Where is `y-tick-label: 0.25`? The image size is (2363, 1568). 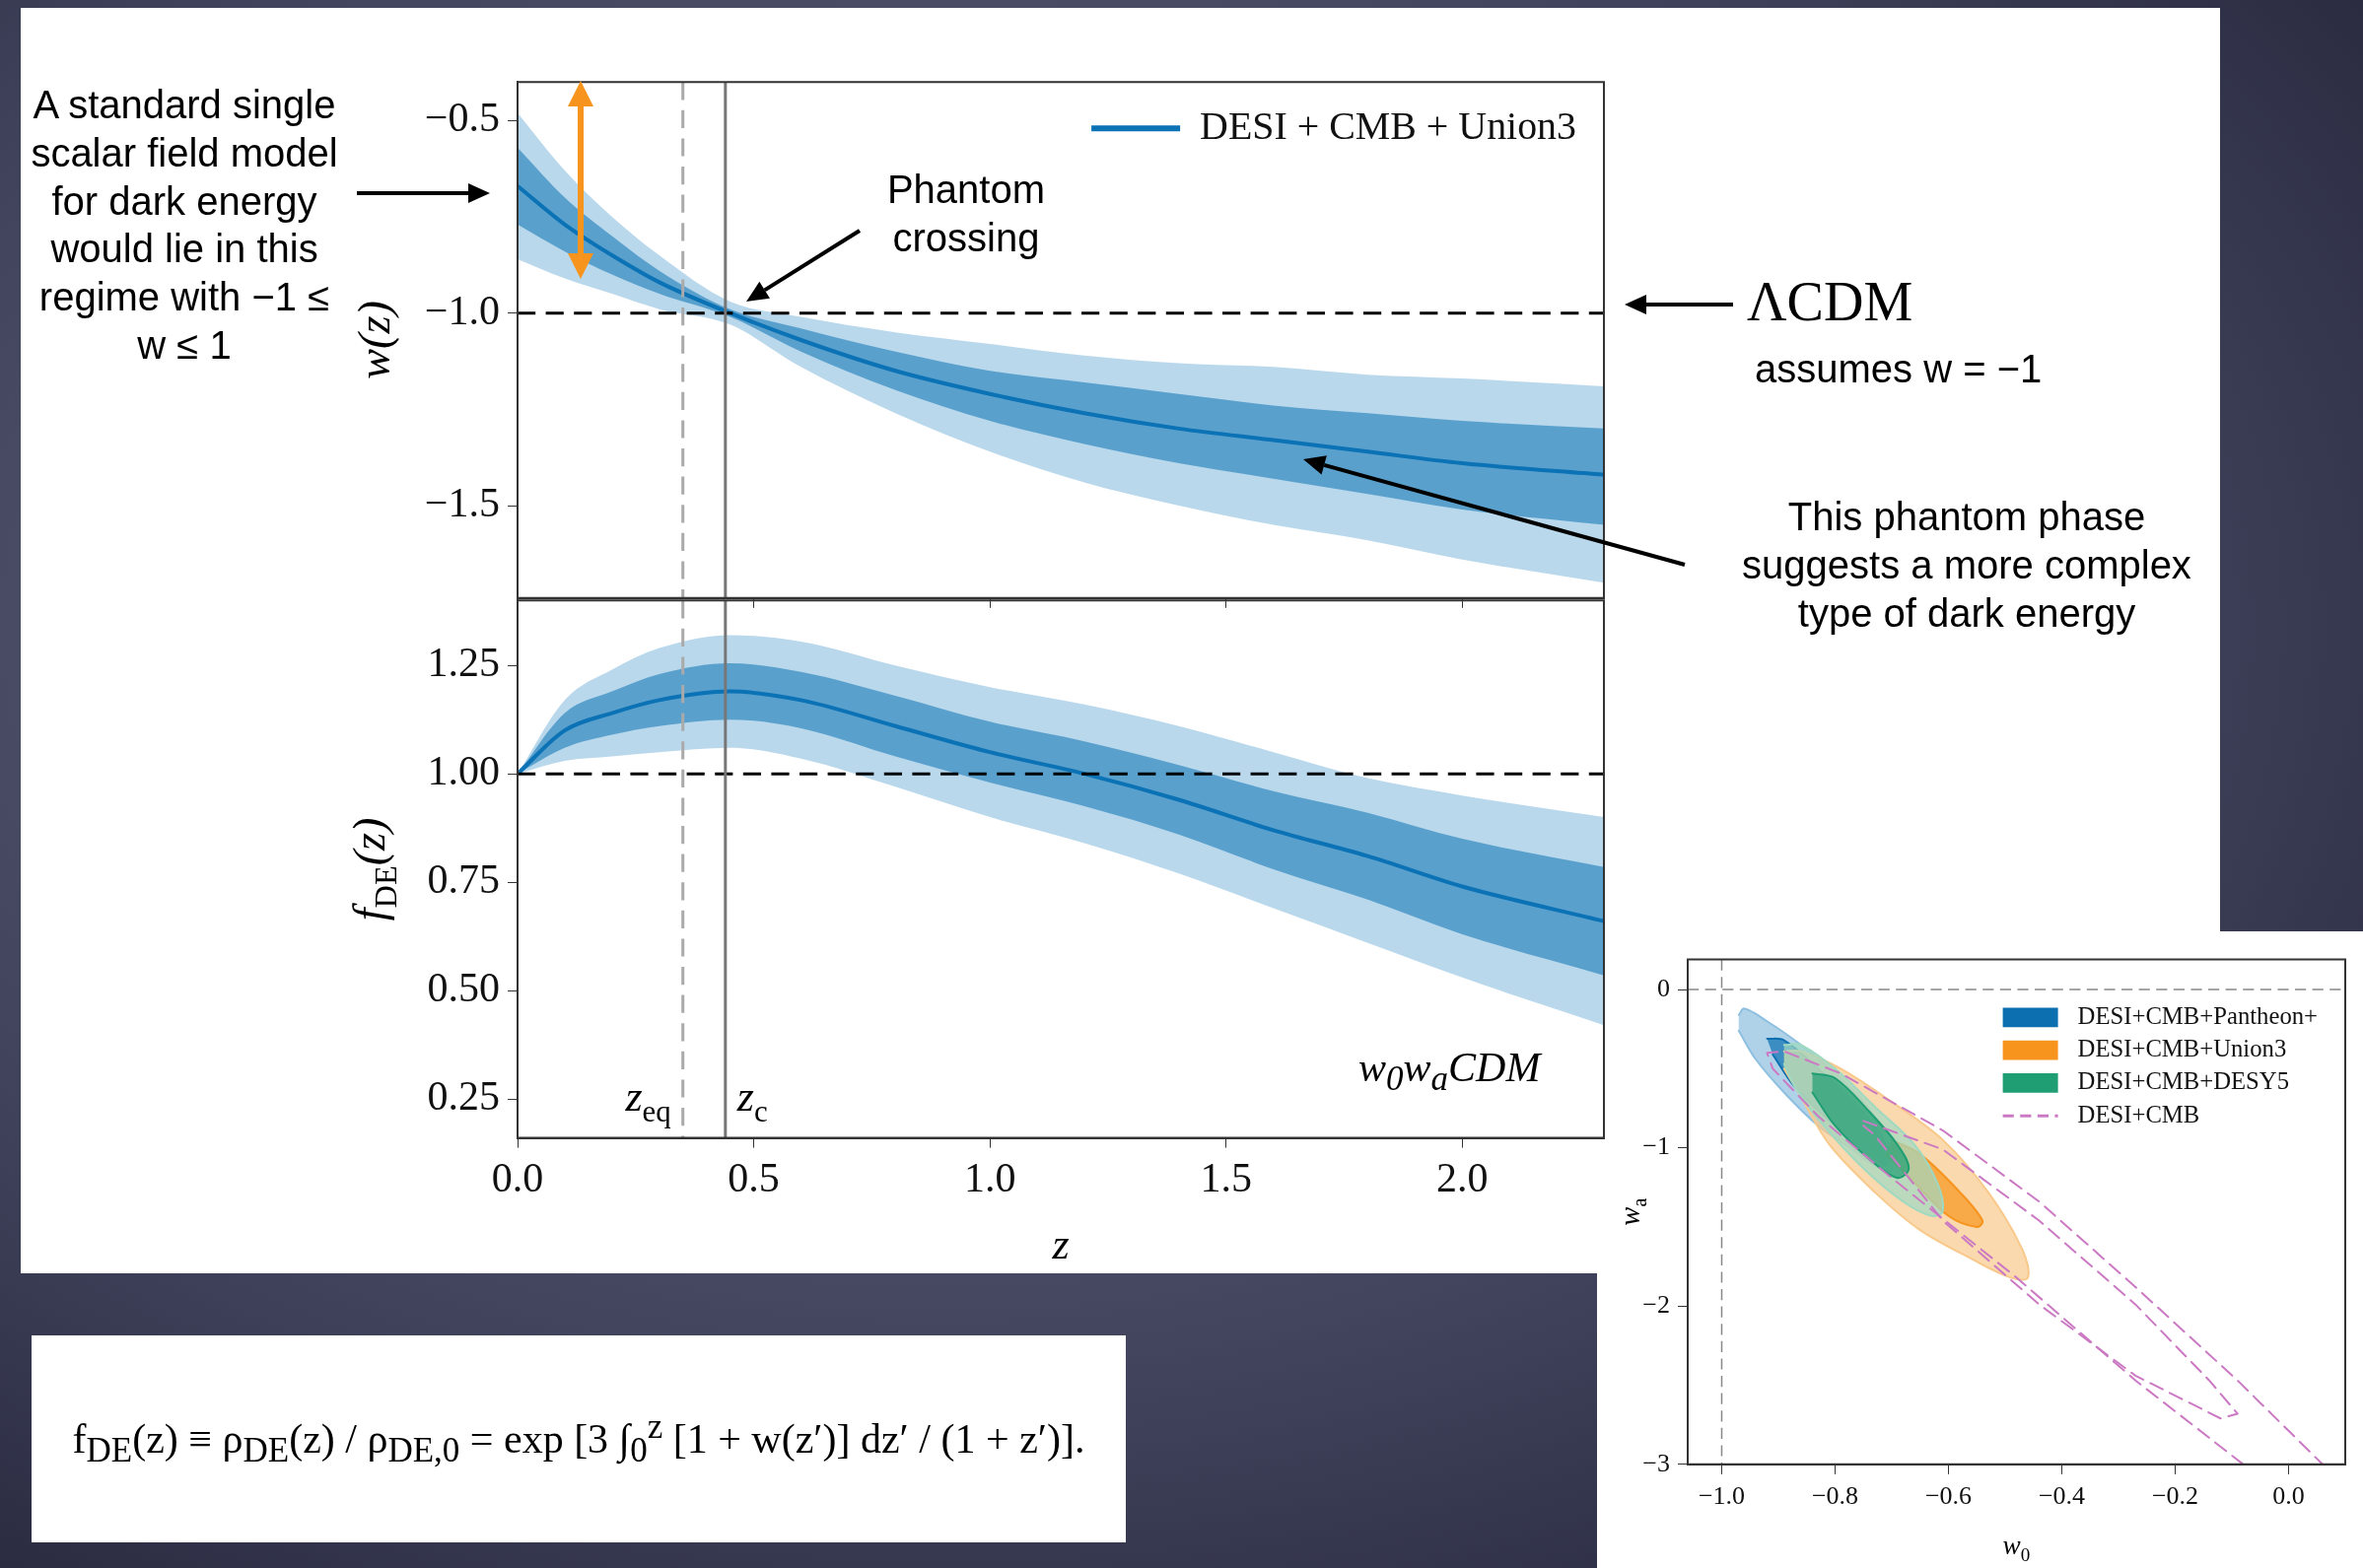 y-tick-label: 0.25 is located at coordinates (463, 1096).